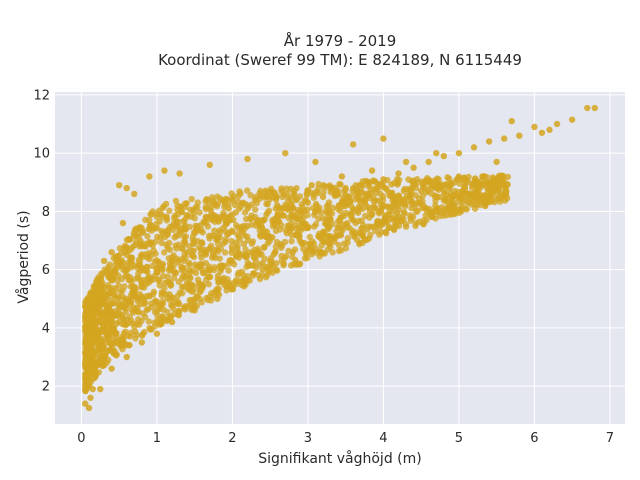 This screenshot has height=480, width=640. Describe the element at coordinates (41, 241) in the screenshot. I see `y-axis-ticks: 2 4 6 8 10 12` at that location.